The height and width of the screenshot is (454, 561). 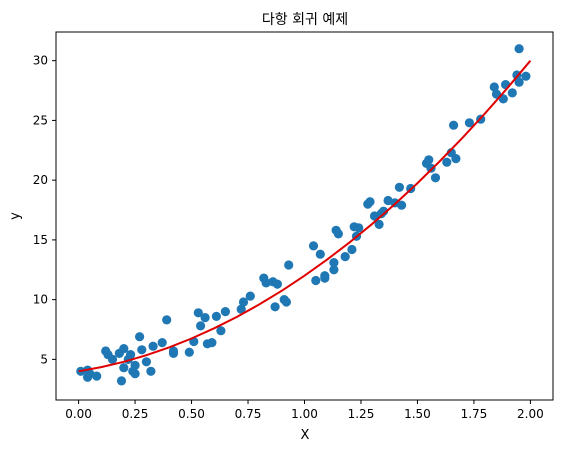 What do you see at coordinates (248, 414) in the screenshot?
I see `x-tick-label: 0.75` at bounding box center [248, 414].